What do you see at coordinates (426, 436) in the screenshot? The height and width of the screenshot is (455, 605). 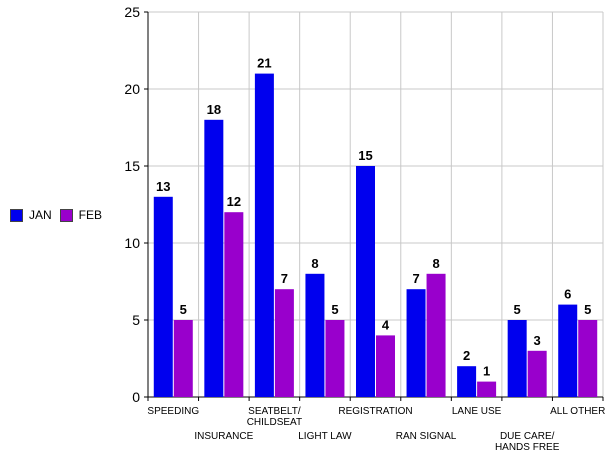 I see `x-tick-label: RAN SIGNAL` at bounding box center [426, 436].